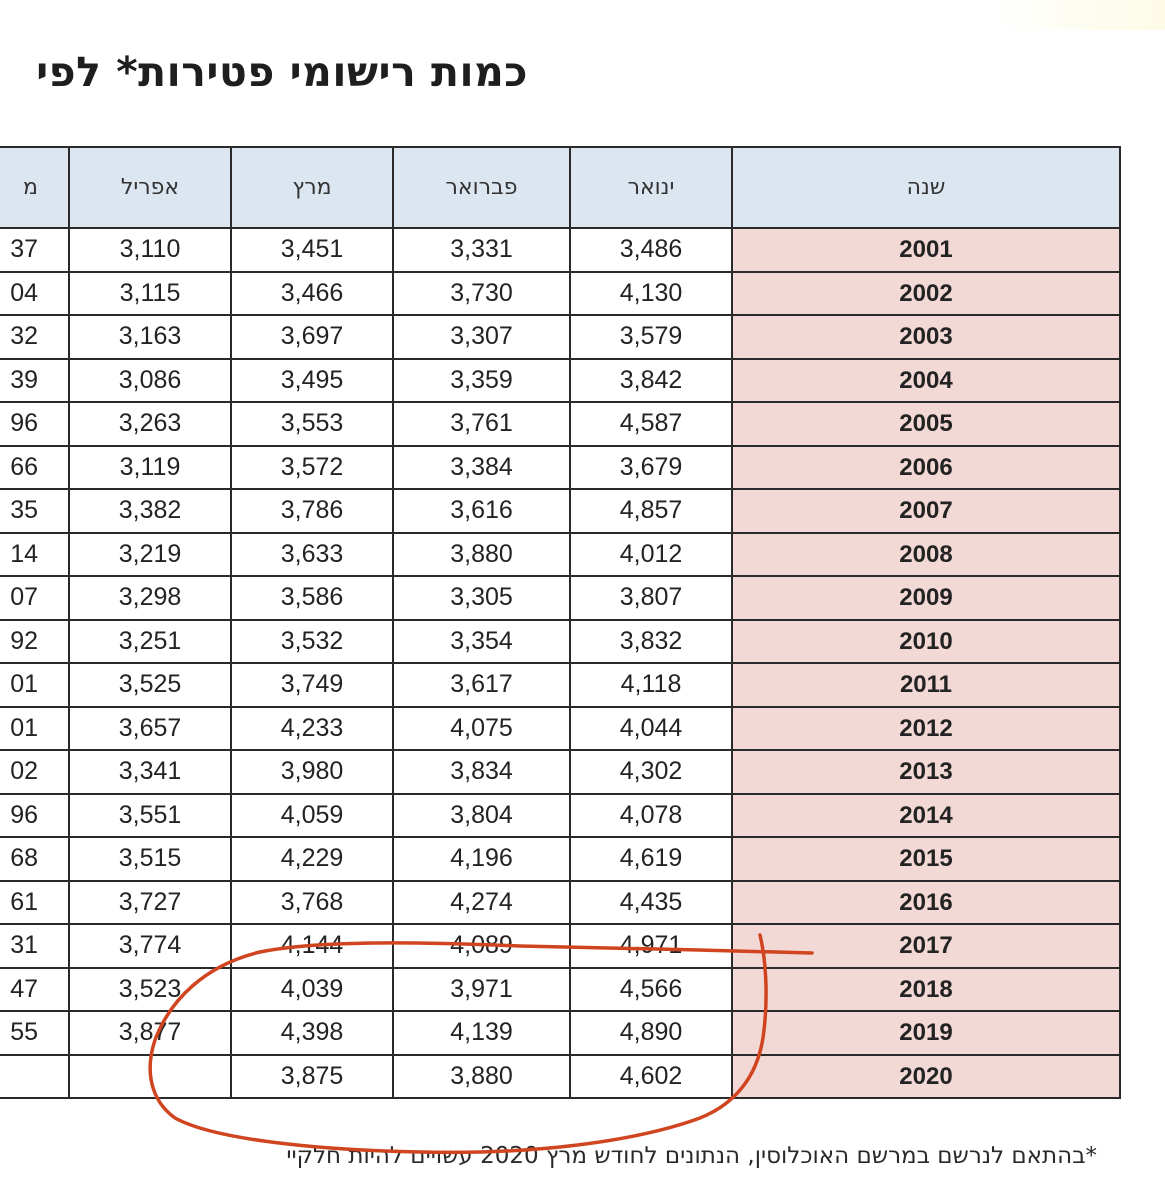 The width and height of the screenshot is (1165, 1200). Describe the element at coordinates (150, 467) in the screenshot. I see `cell-april: 3,119` at that location.